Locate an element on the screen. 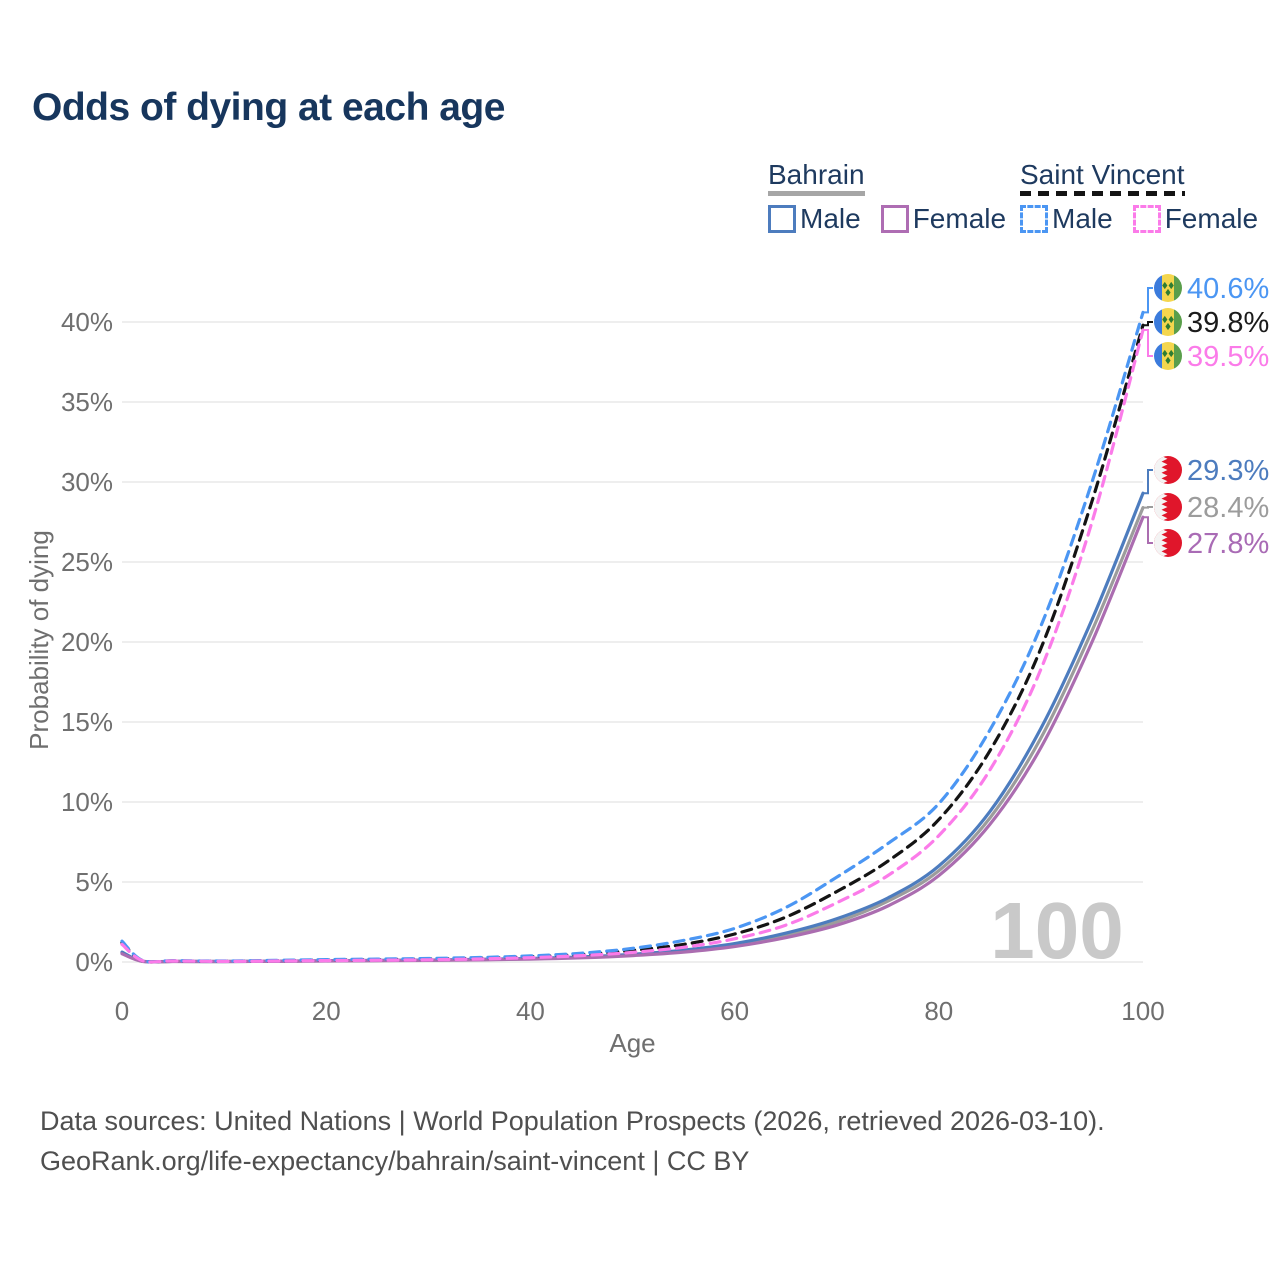 Image resolution: width=1280 pixels, height=1280 pixels. x-tick-label: 100 is located at coordinates (1142, 1011).